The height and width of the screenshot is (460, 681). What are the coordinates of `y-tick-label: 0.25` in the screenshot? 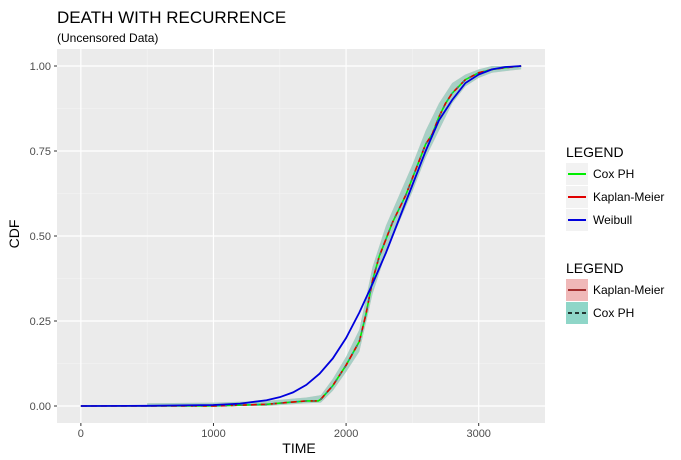 It's located at (40, 322).